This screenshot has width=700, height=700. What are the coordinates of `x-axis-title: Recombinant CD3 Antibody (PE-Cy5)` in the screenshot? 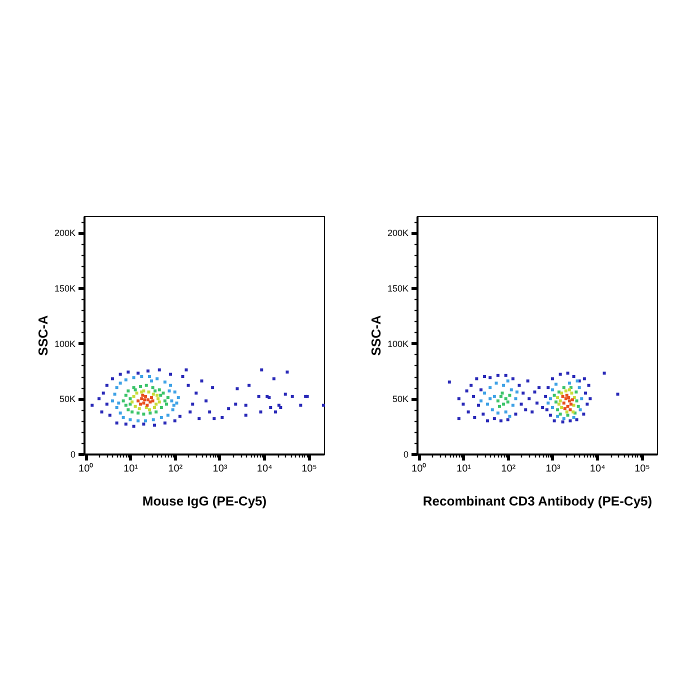 It's located at (537, 501).